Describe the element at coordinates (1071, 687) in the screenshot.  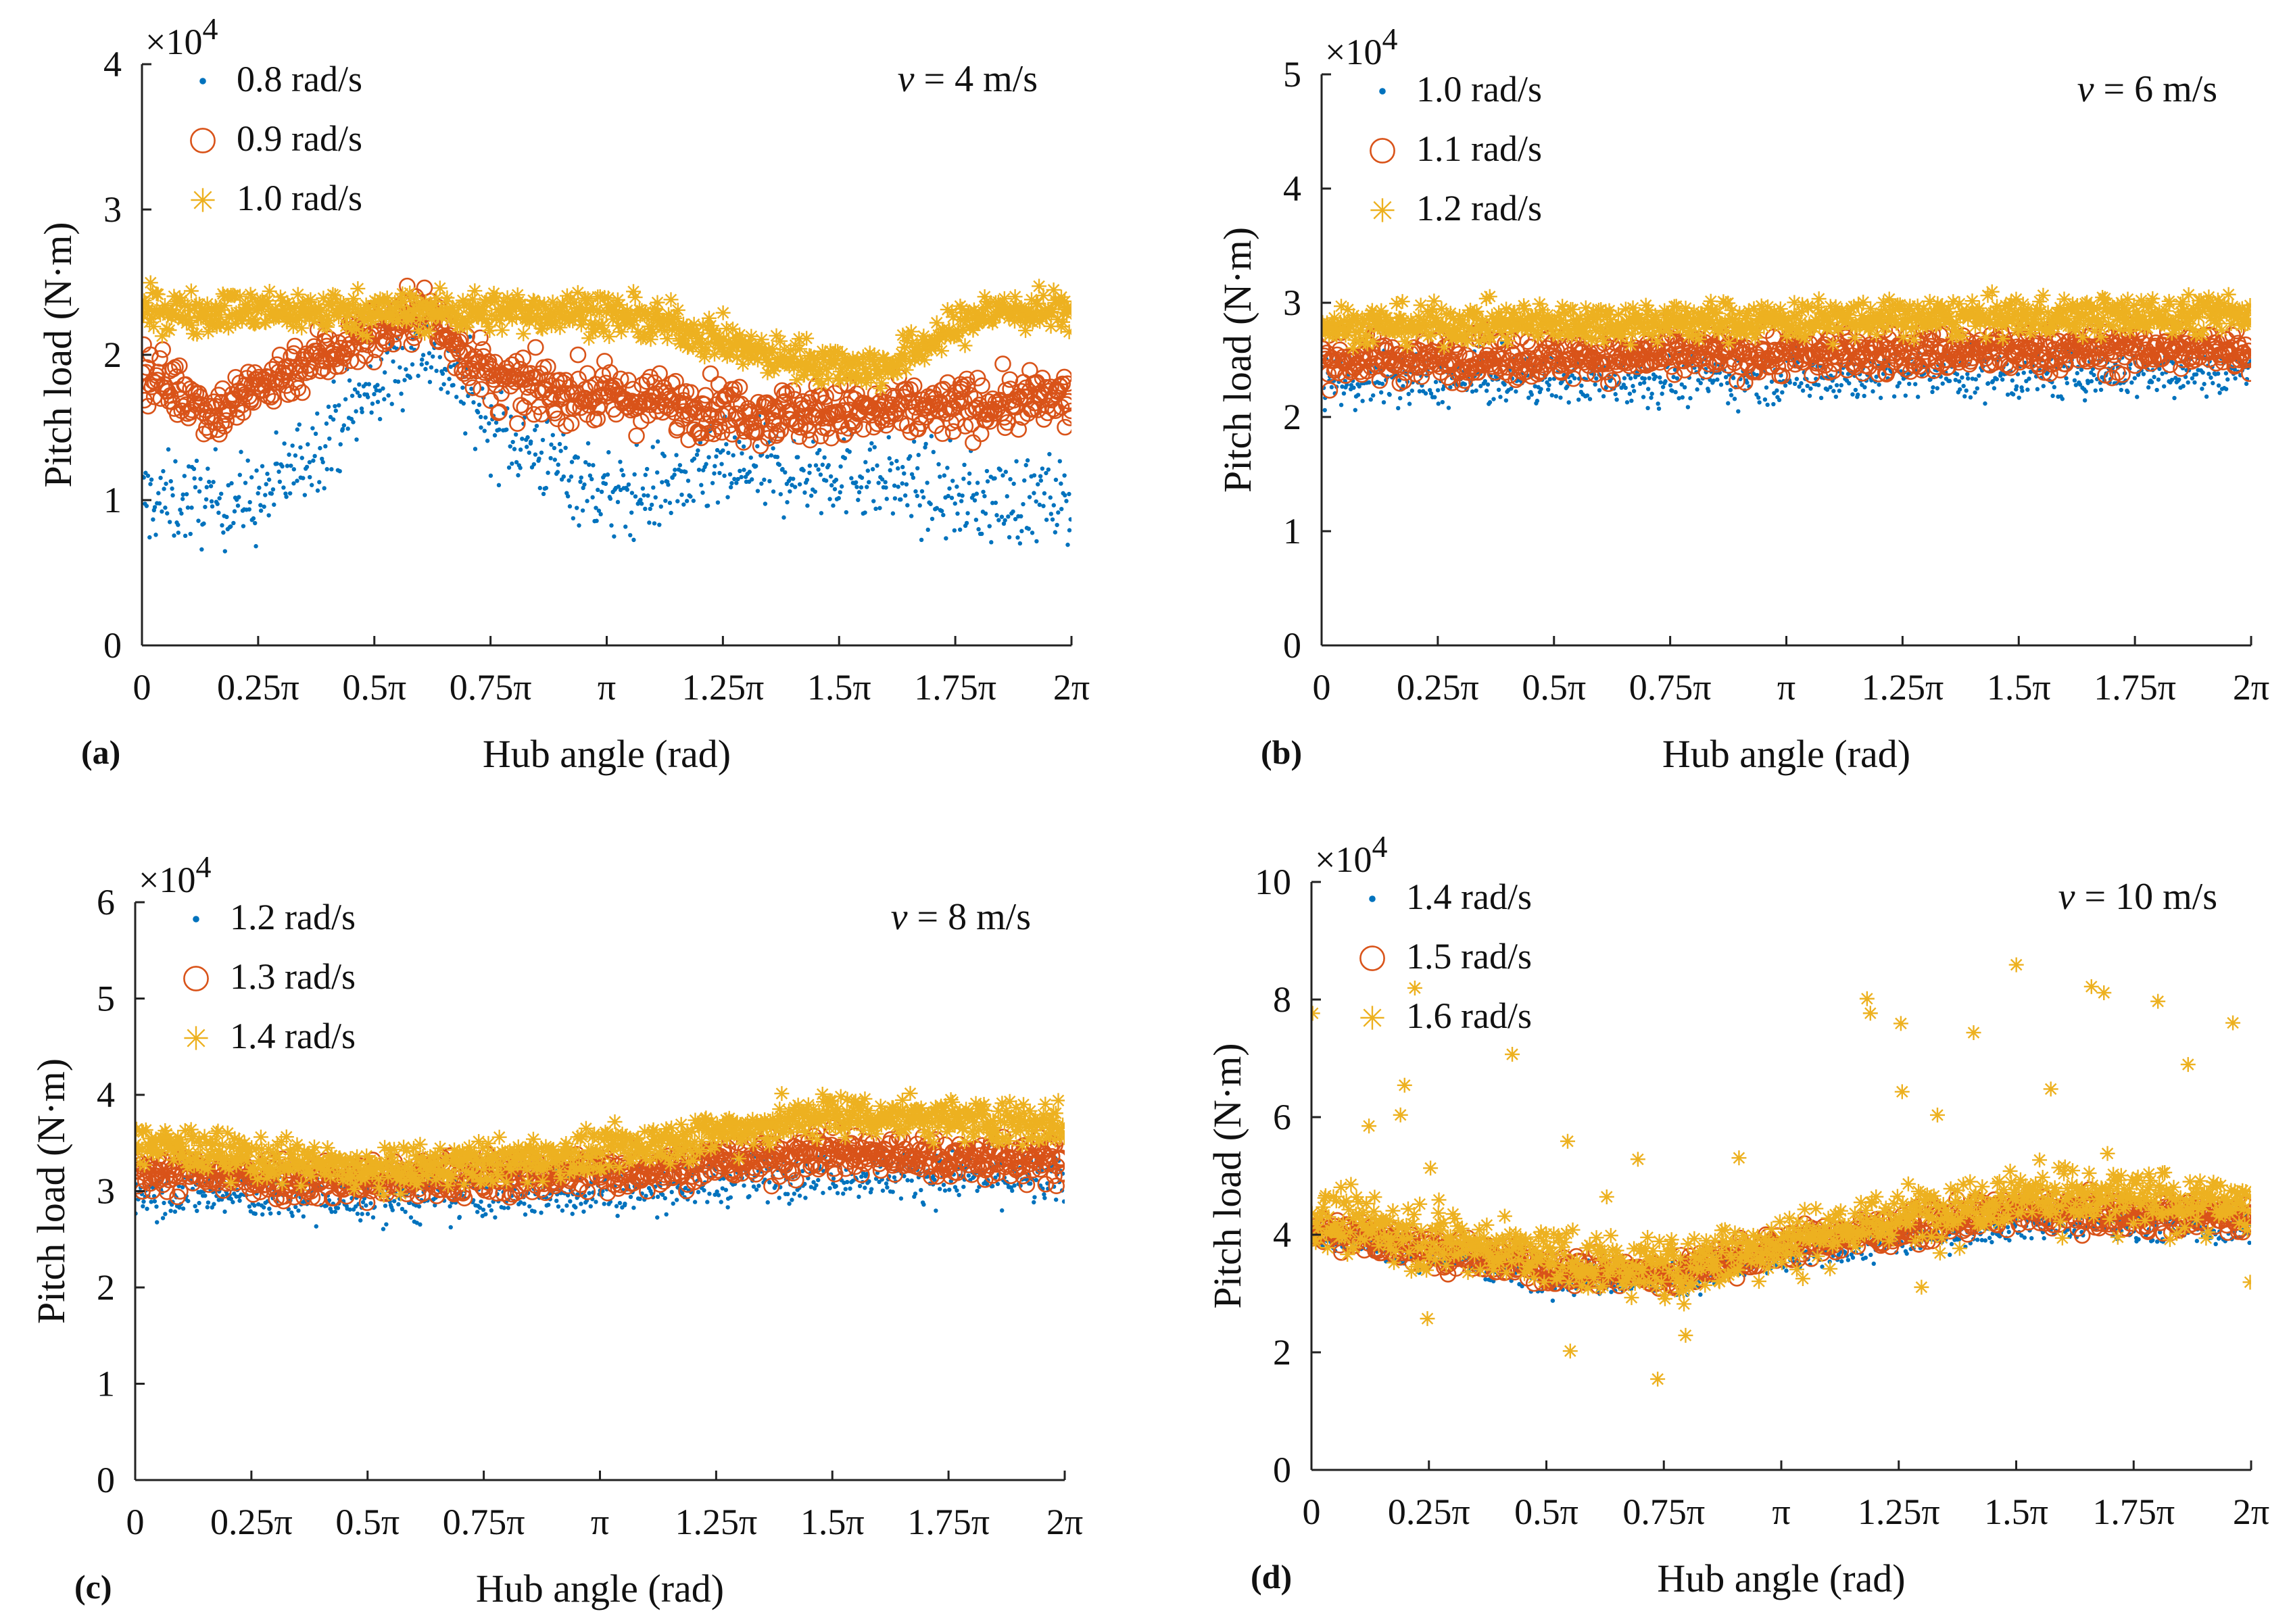
I see `x-tick-label: 2π` at that location.